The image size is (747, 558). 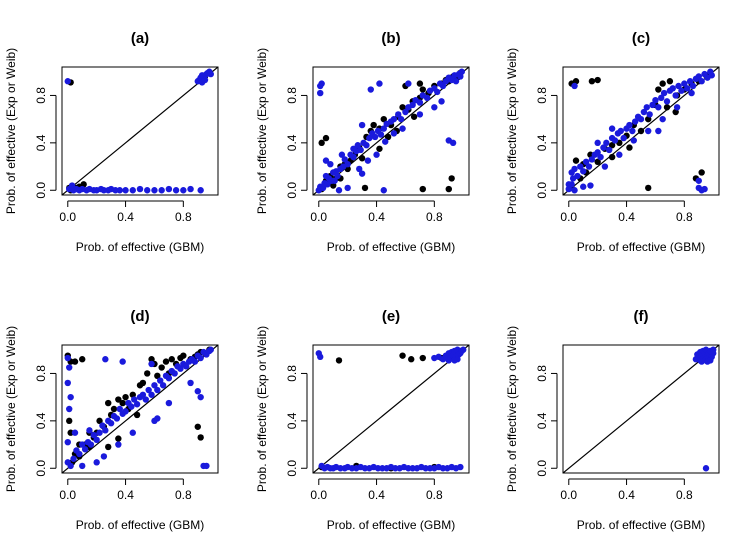 I want to click on panel-title: (f), so click(x=641, y=316).